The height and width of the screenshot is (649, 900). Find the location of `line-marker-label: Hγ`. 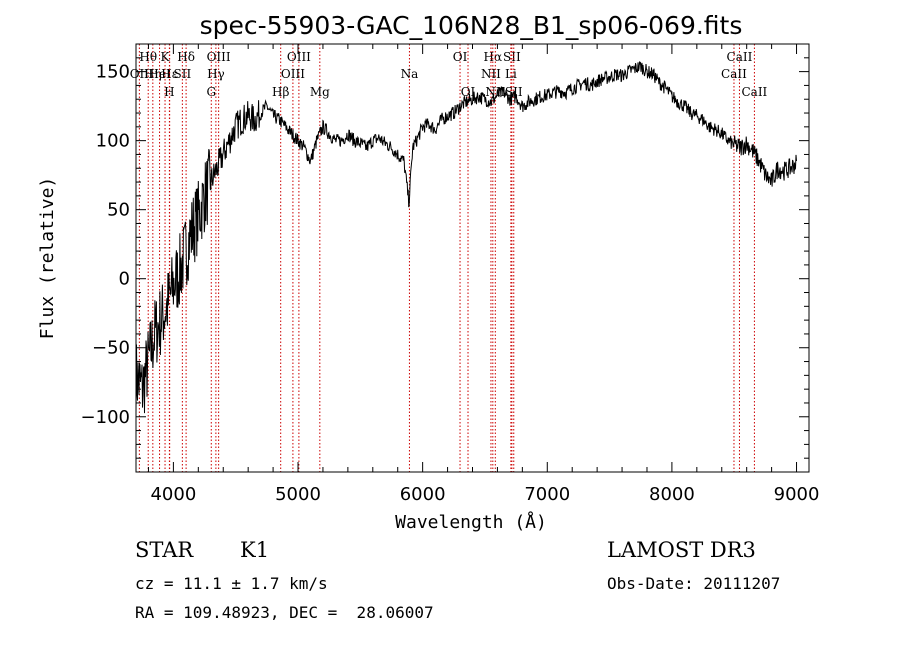

line-marker-label: Hγ is located at coordinates (216, 74).